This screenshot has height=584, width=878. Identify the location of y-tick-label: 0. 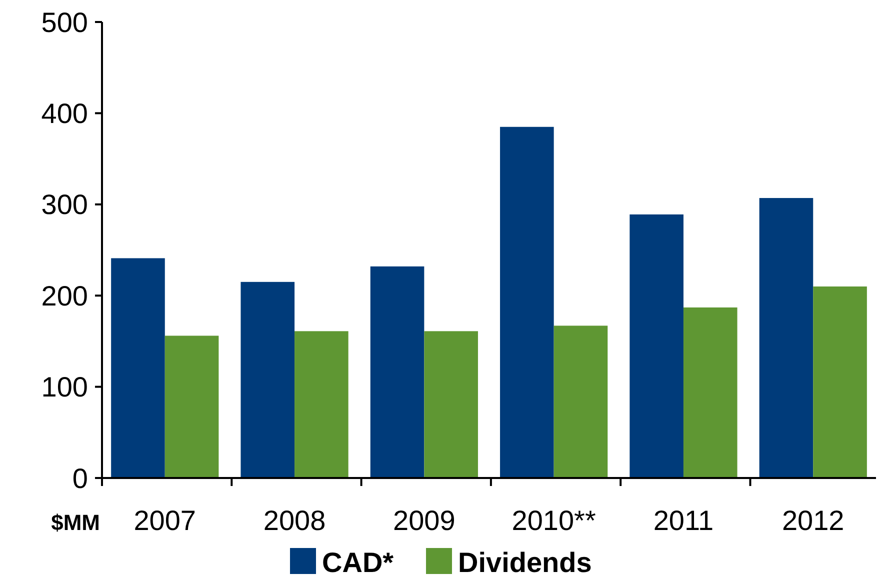
(80, 478).